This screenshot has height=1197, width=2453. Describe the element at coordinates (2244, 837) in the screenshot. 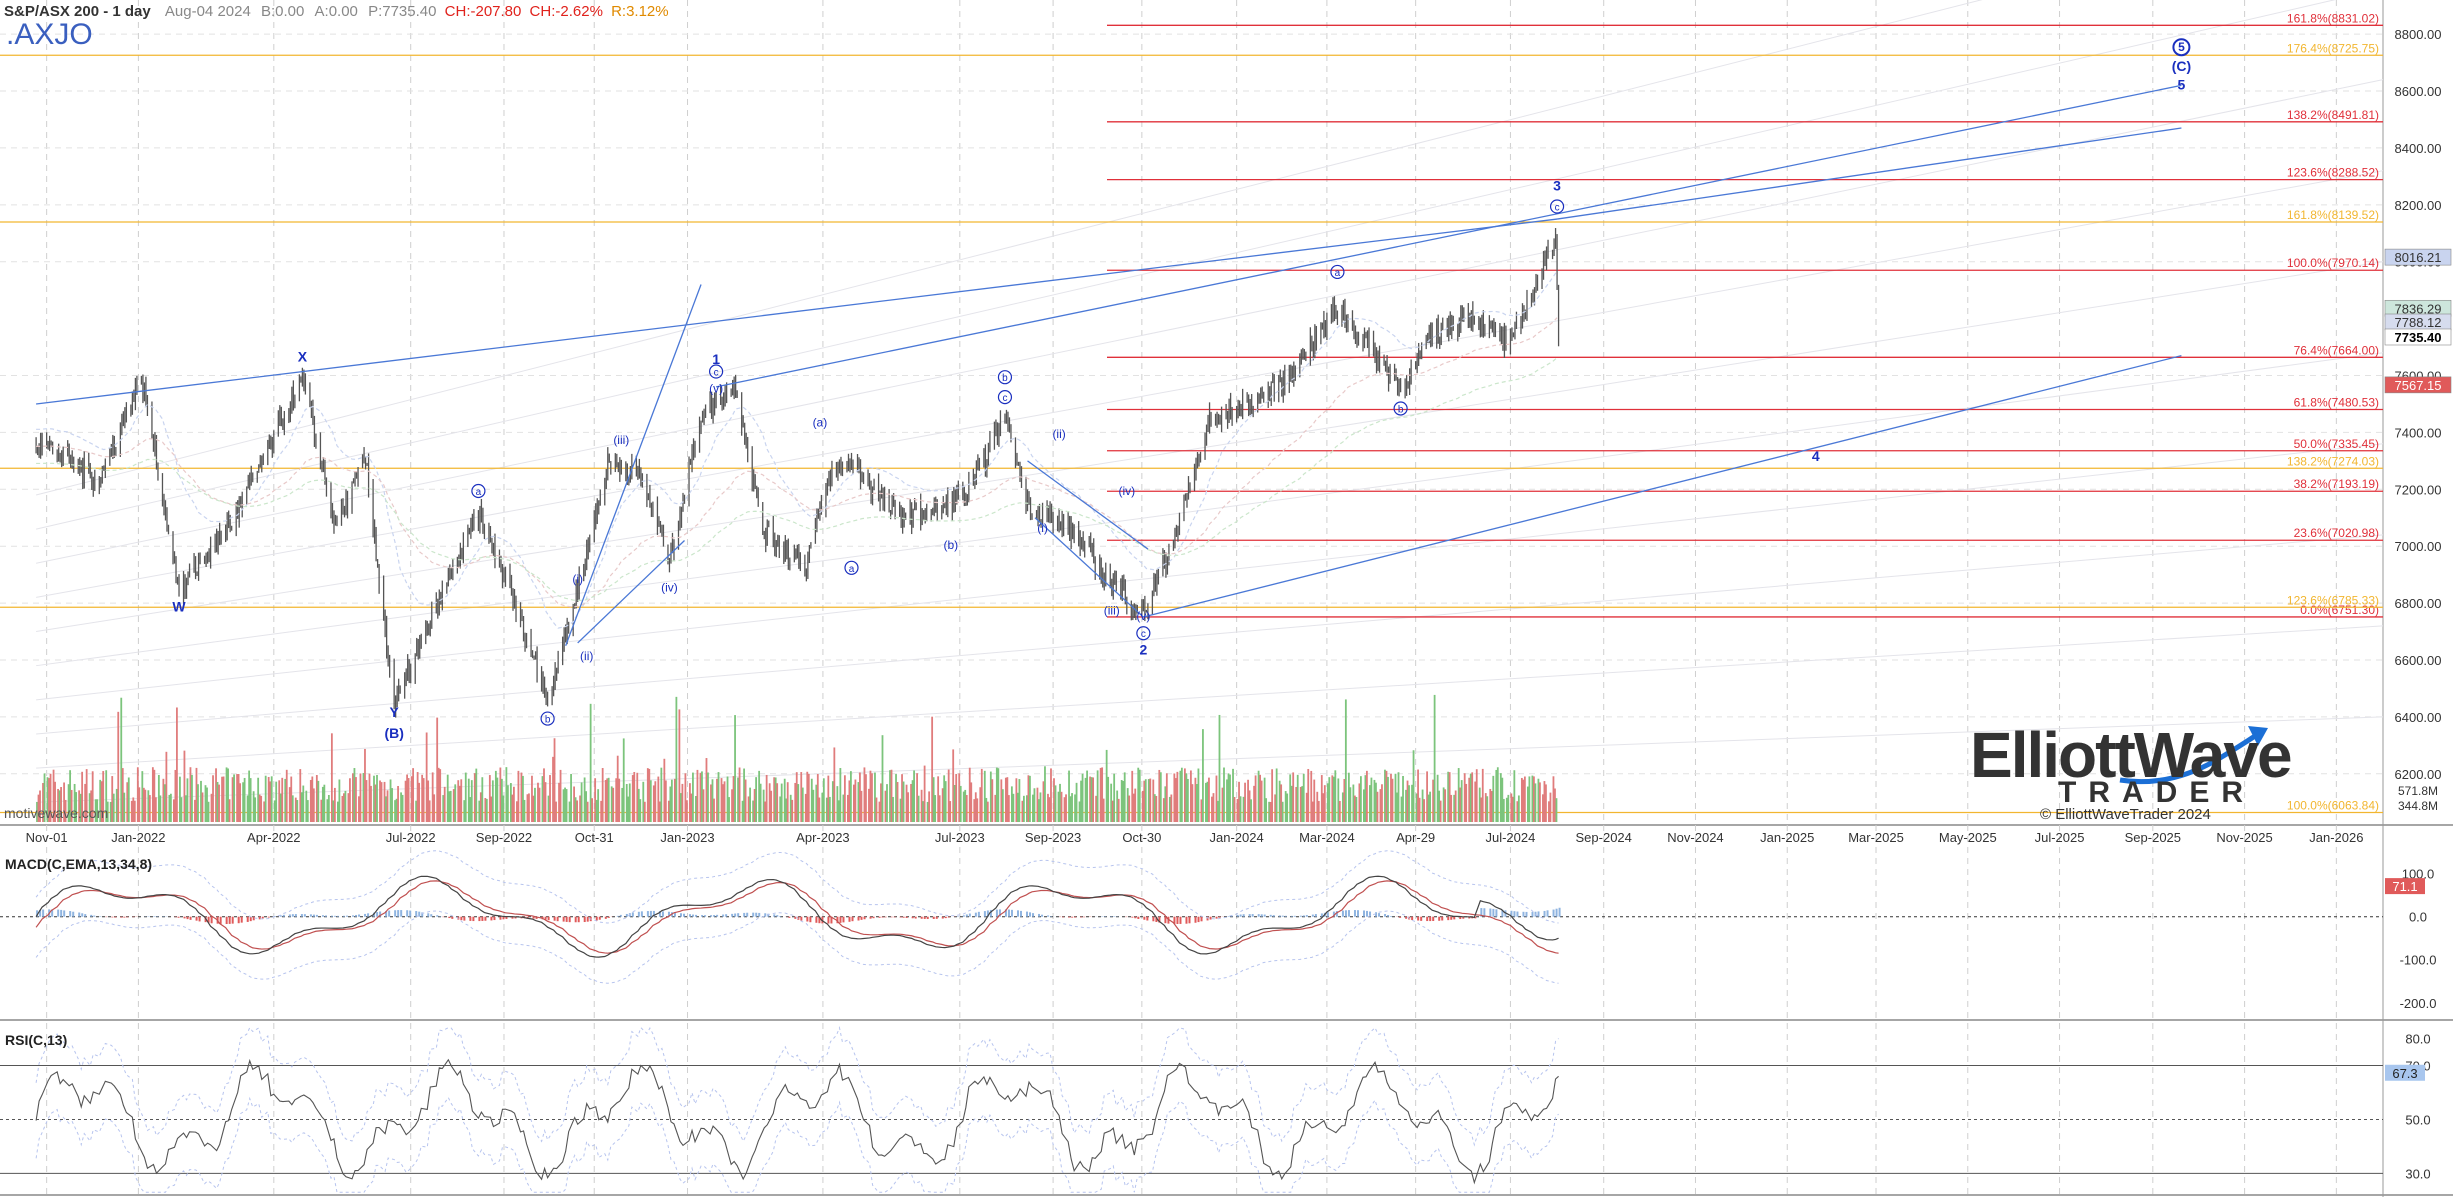

I see `x-tick-label: Nov-2025` at that location.